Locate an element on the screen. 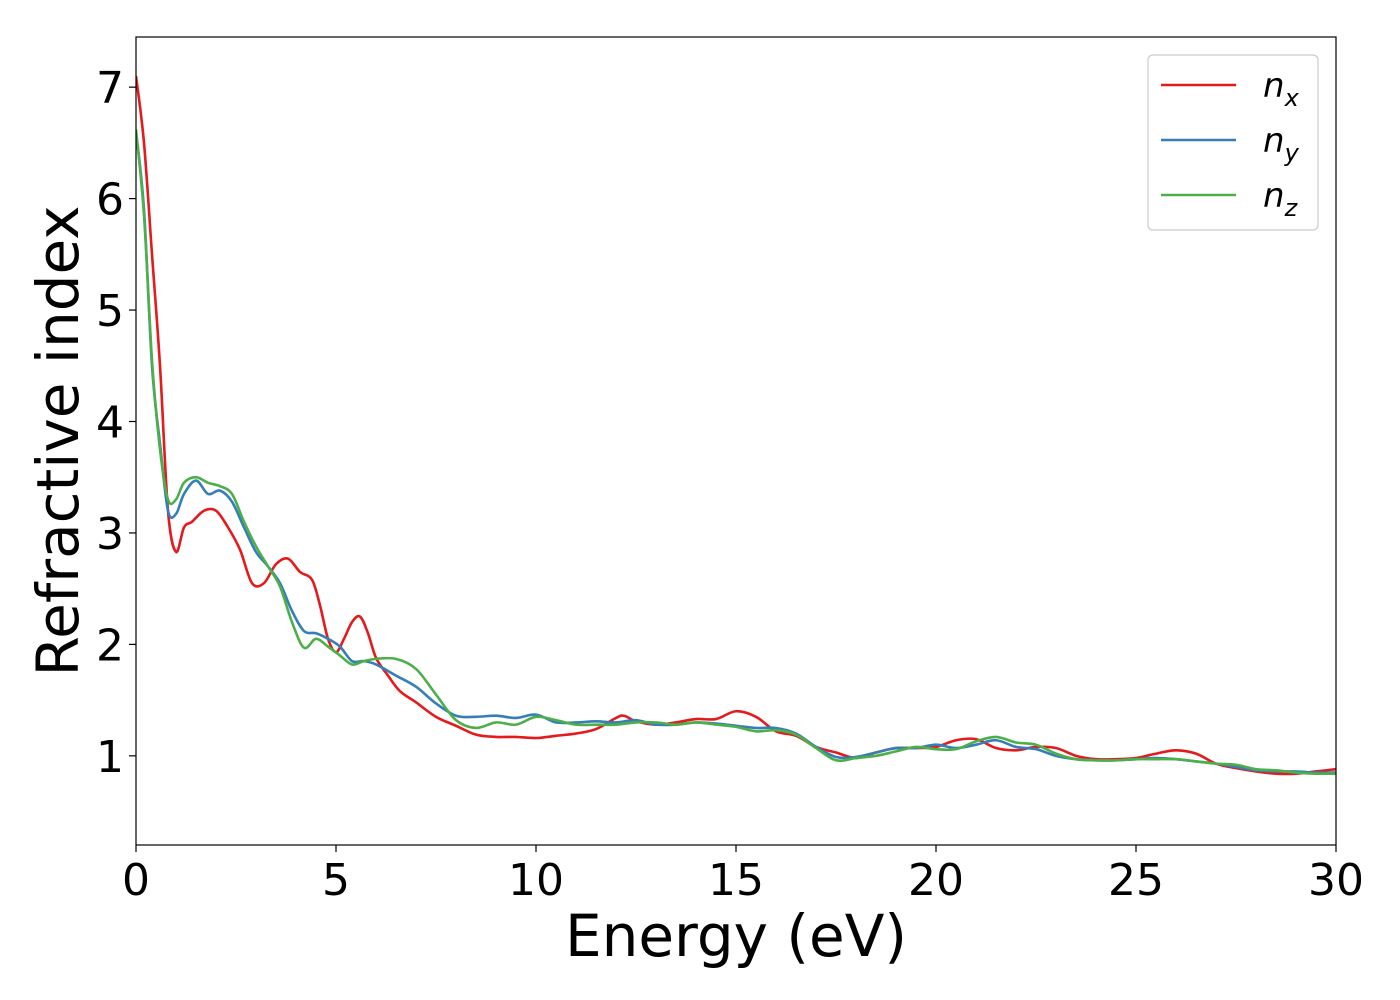 The image size is (1400, 1000). x-axis-label: Energy (eV) is located at coordinates (736, 936).